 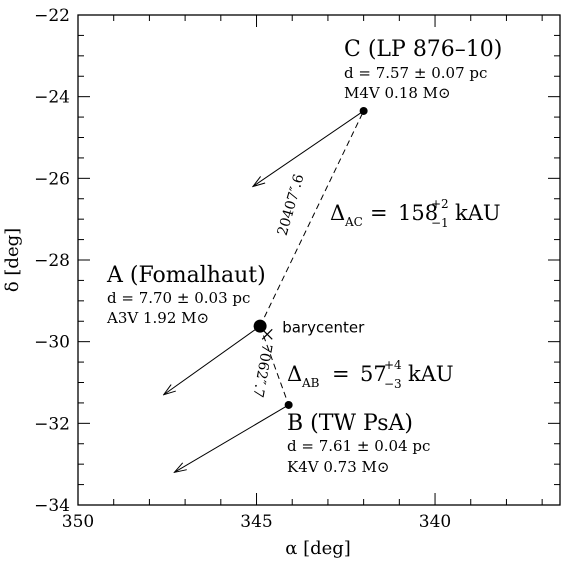 I want to click on motion-arrow-c, so click(x=308, y=148).